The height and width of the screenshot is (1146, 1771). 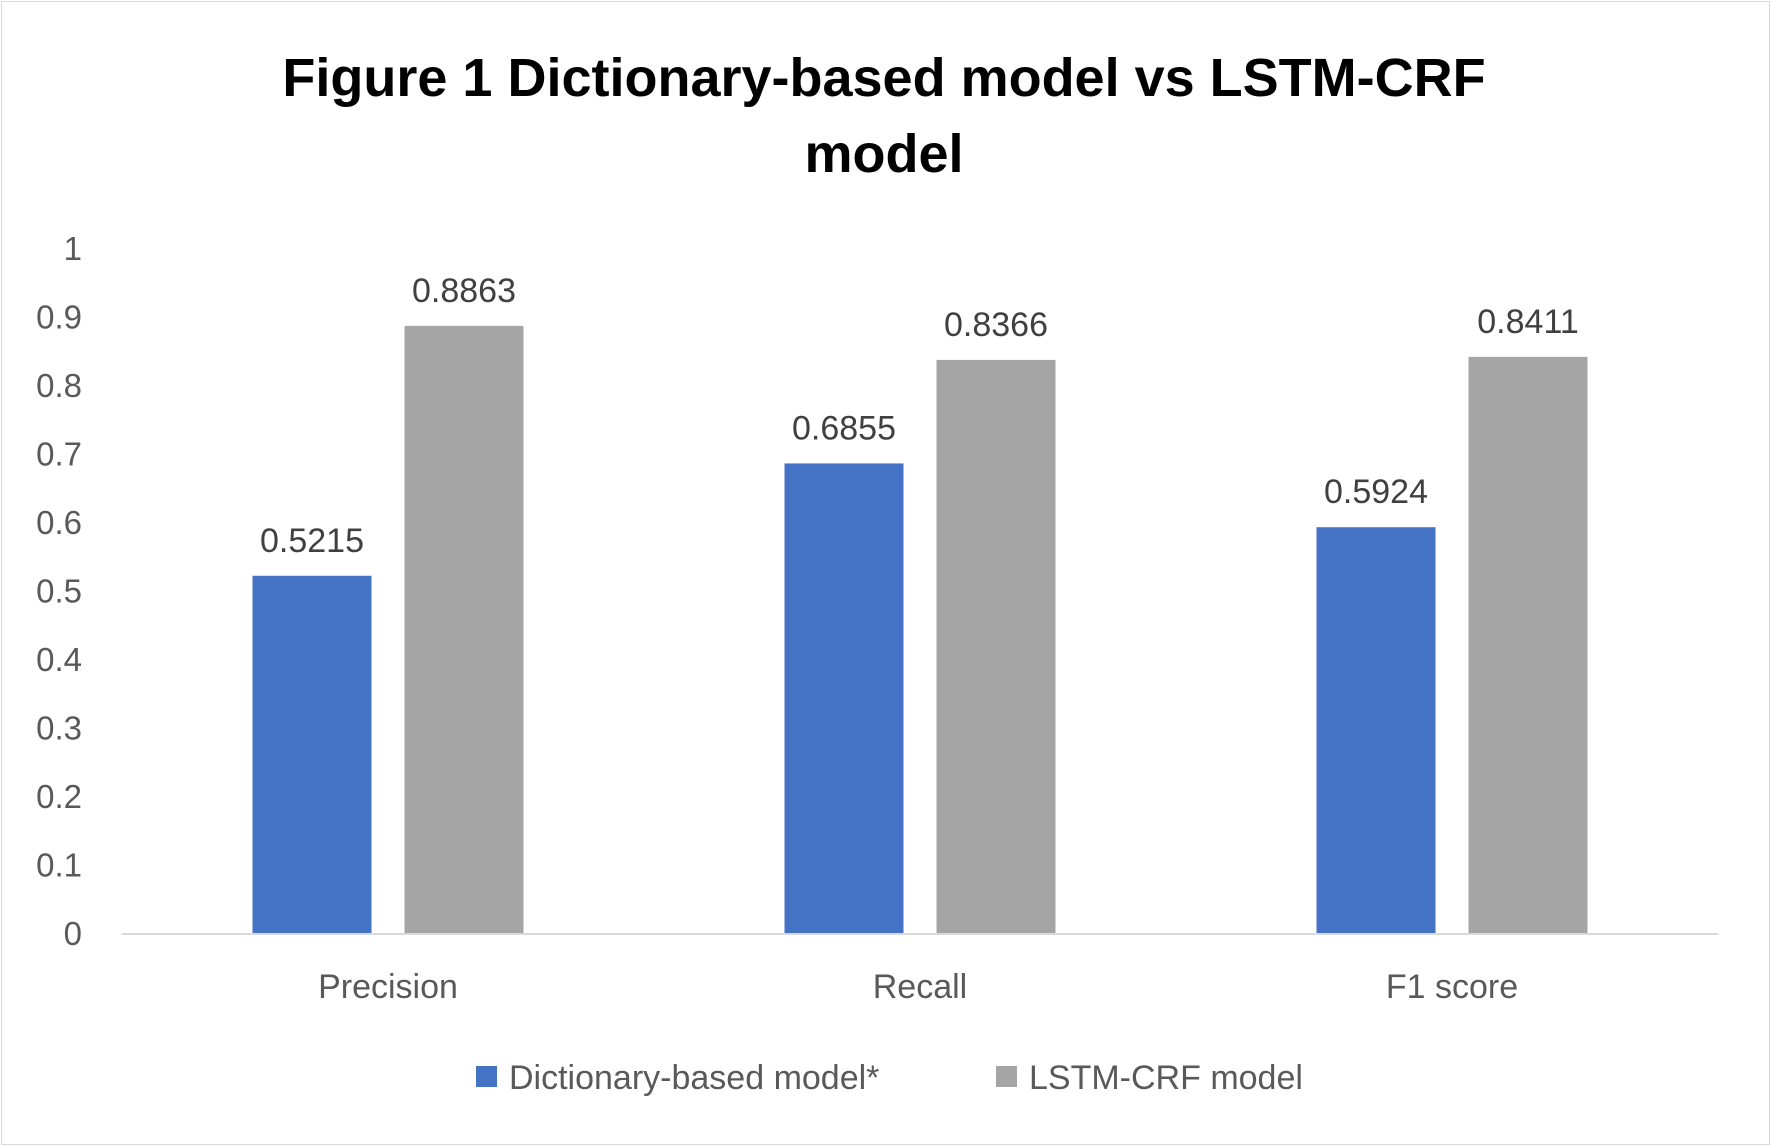 What do you see at coordinates (889, 1078) in the screenshot?
I see `legend: Dictionary-based model* LSTM-CRF model` at bounding box center [889, 1078].